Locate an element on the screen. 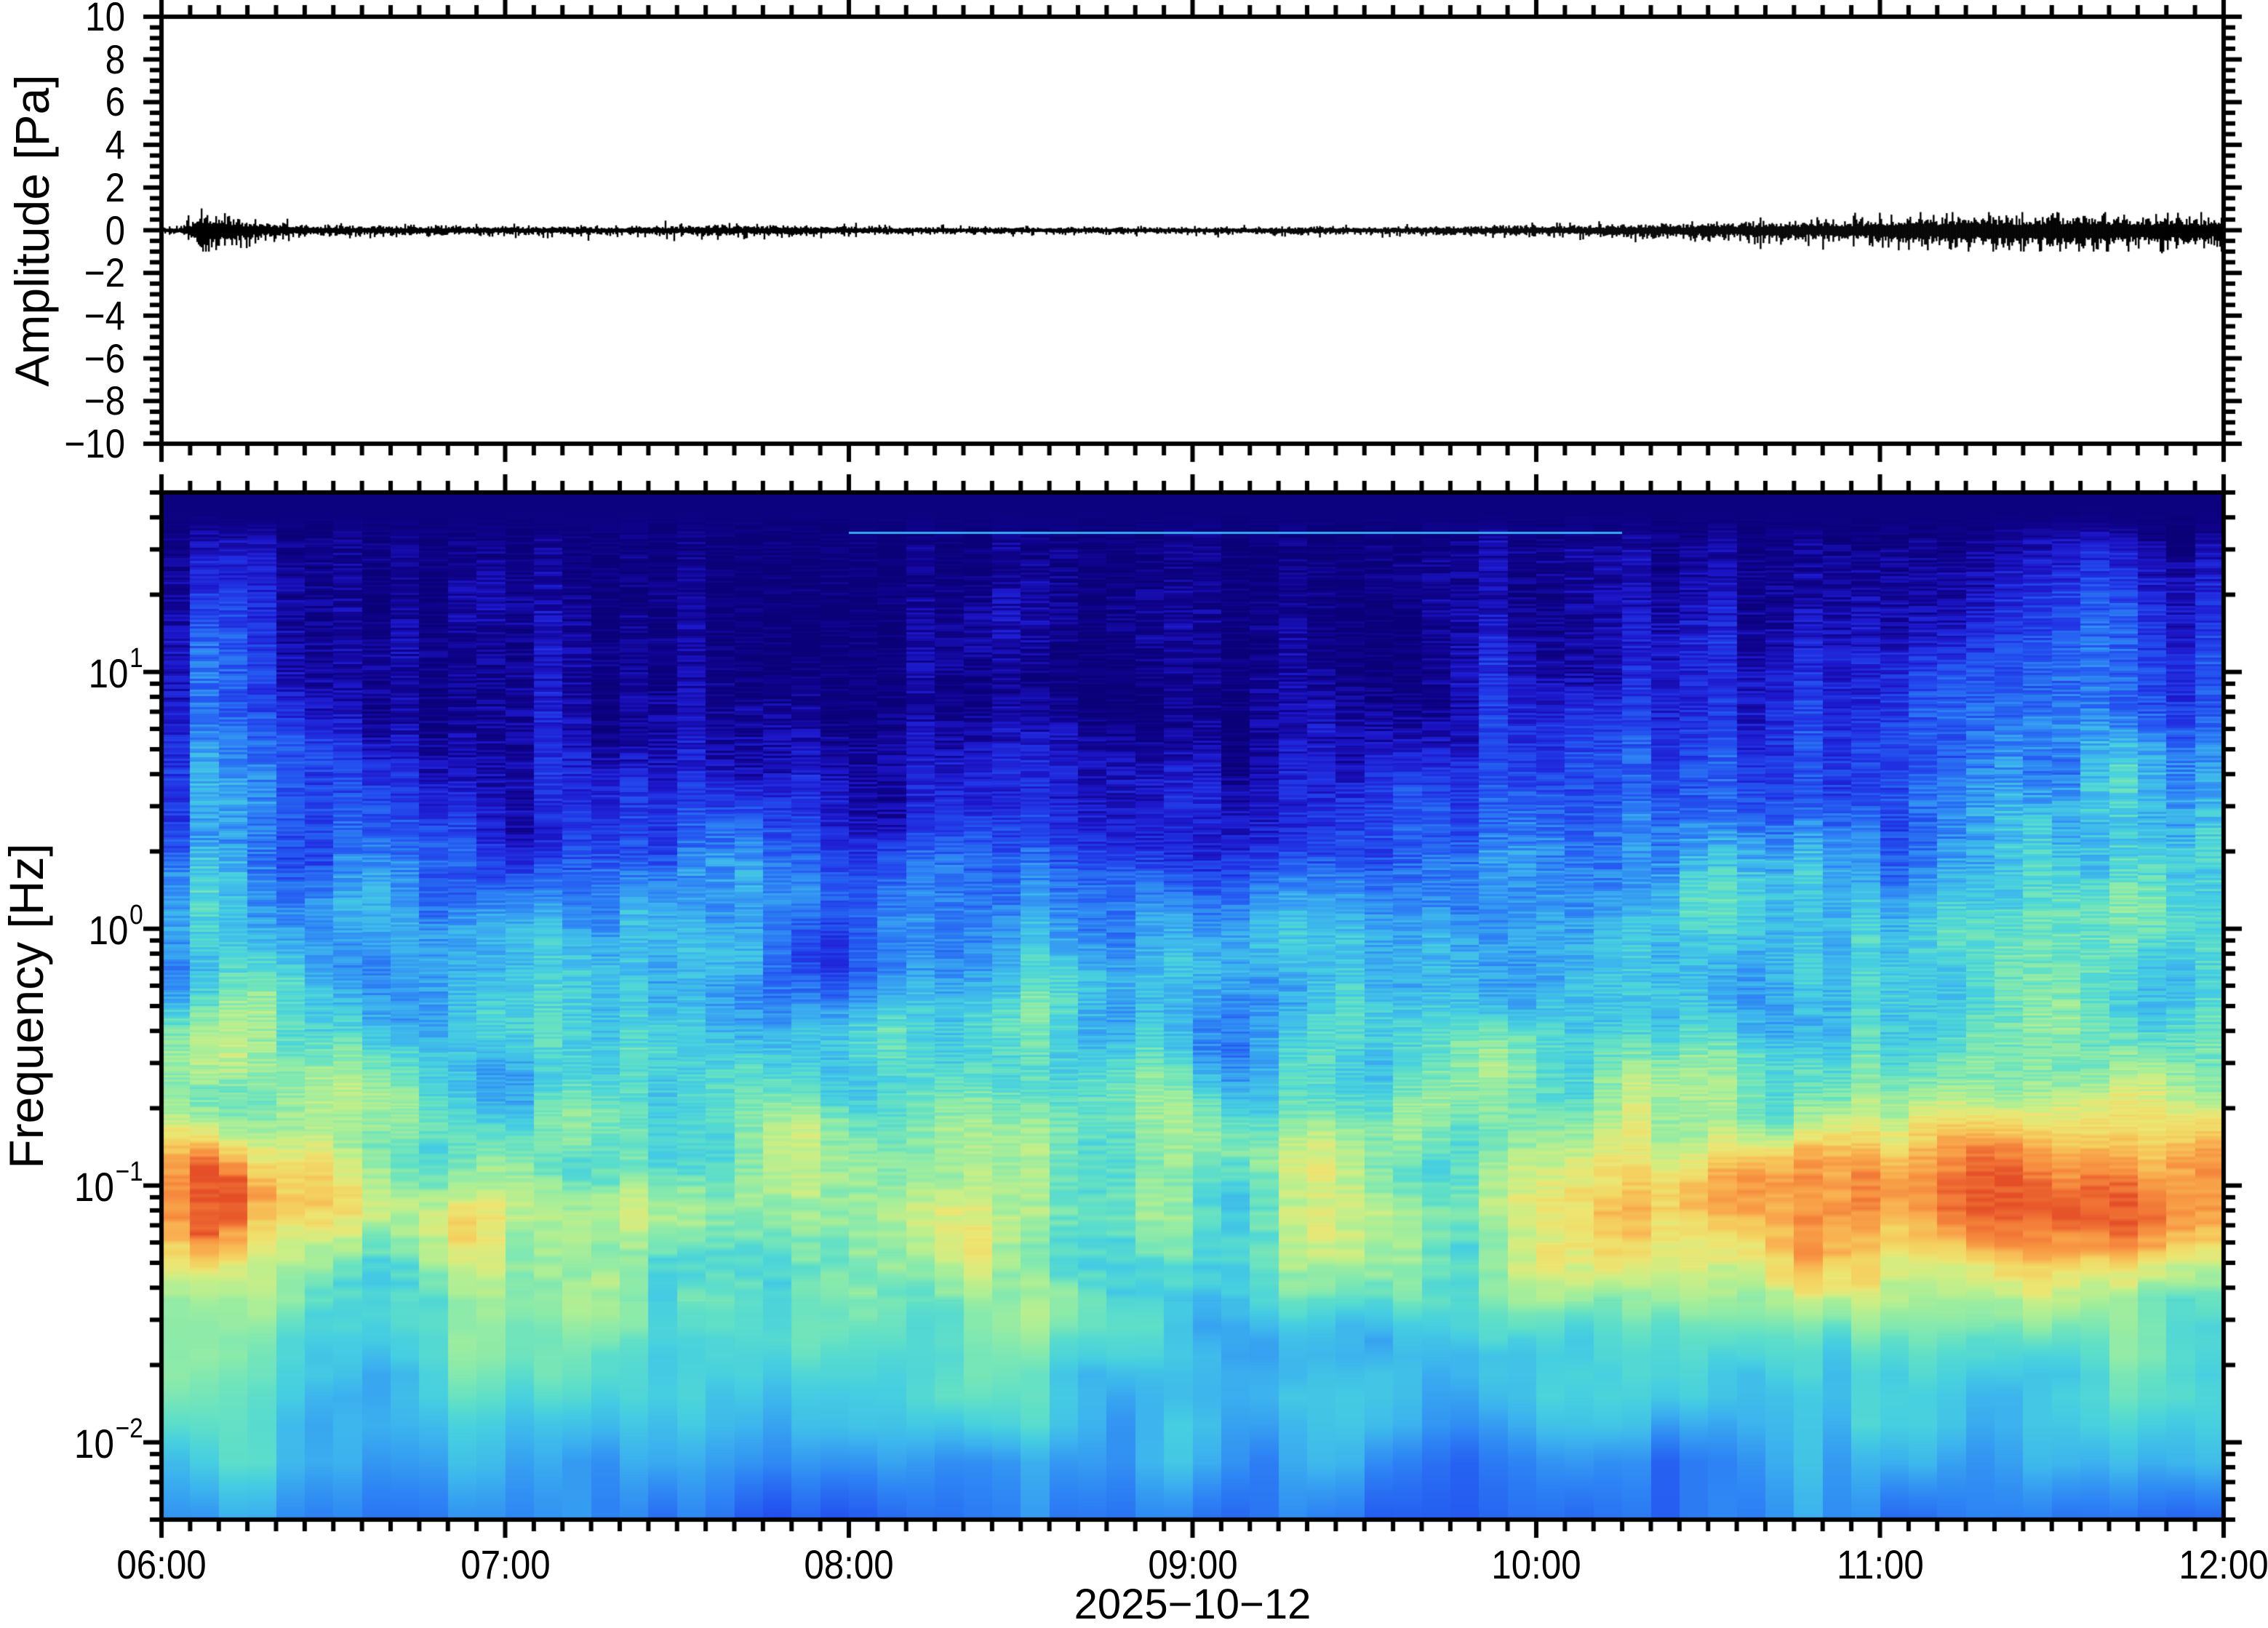 The height and width of the screenshot is (1628, 2268). label-text: 08:00 is located at coordinates (849, 1564).